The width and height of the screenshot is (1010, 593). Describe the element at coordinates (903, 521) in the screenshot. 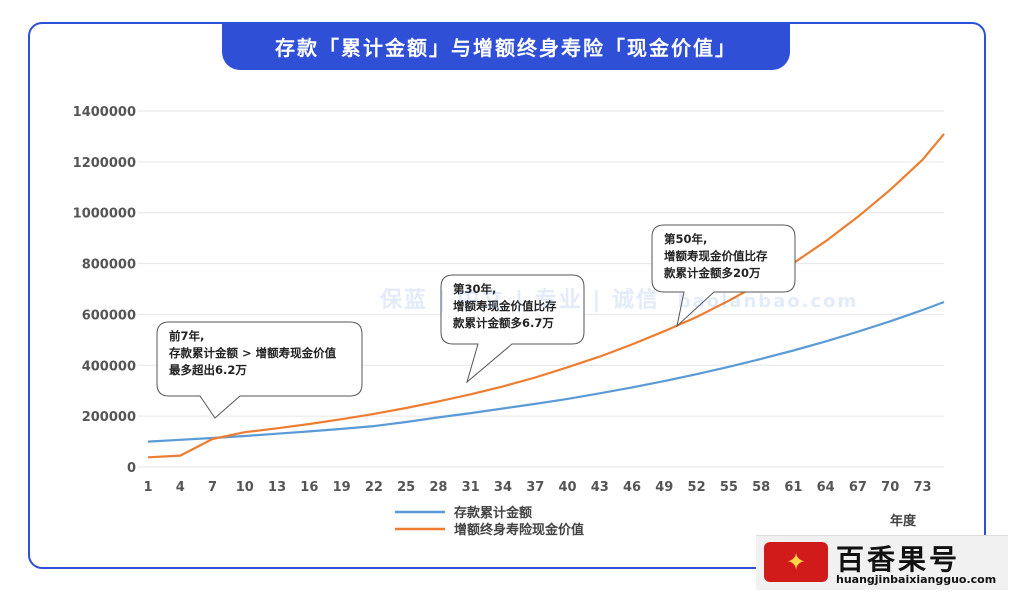

I see `x-axis-label: 年度` at that location.